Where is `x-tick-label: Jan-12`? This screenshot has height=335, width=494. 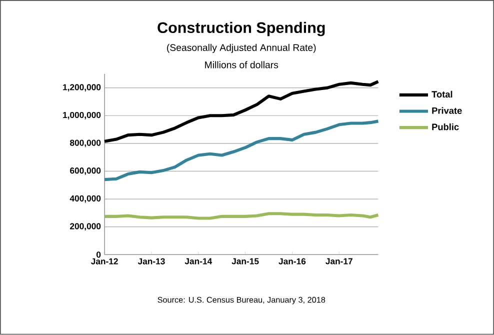 x-tick-label: Jan-12 is located at coordinates (104, 261).